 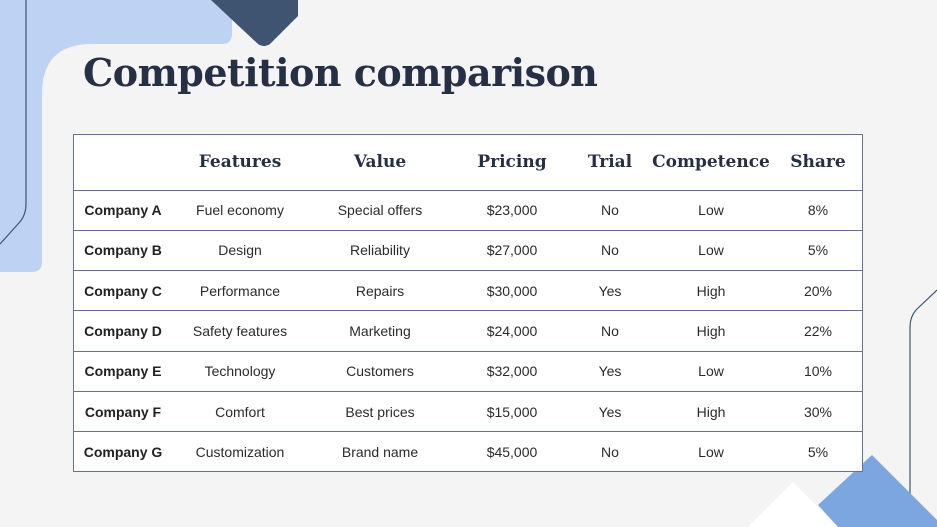 What do you see at coordinates (240, 250) in the screenshot?
I see `features-cell: Design` at bounding box center [240, 250].